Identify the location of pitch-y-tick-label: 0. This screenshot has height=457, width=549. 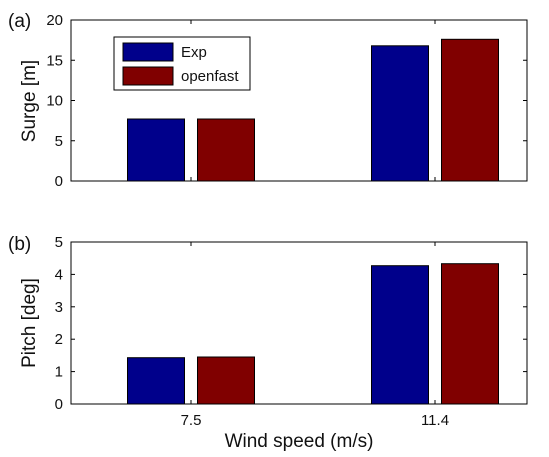
(59, 404).